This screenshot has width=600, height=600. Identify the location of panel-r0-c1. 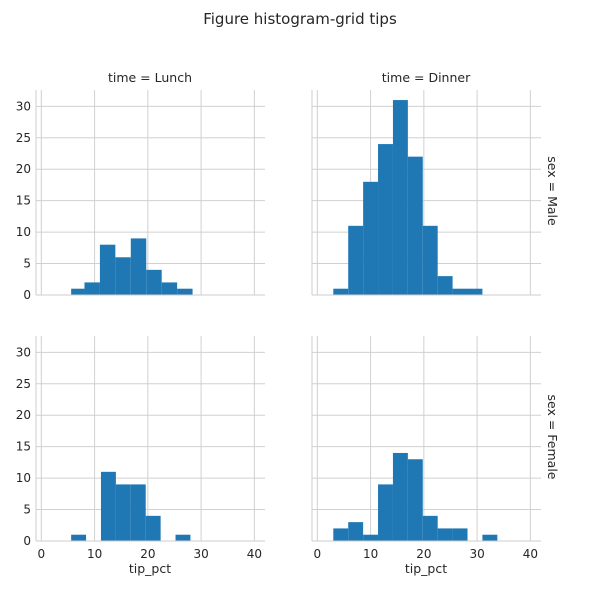
(426, 193).